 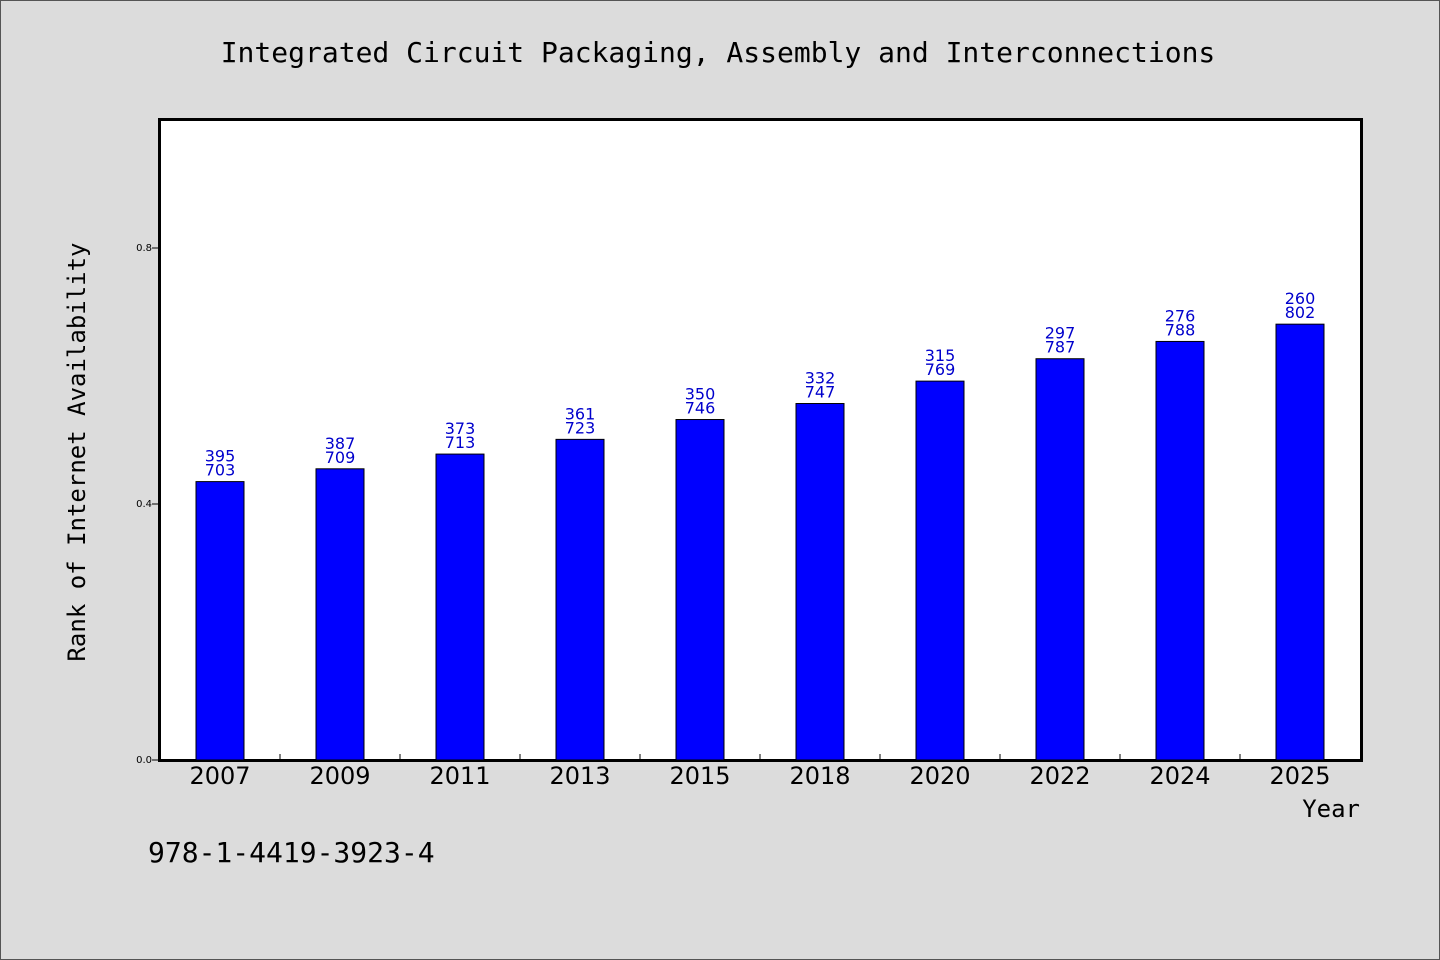 What do you see at coordinates (940, 570) in the screenshot?
I see `bar-2020` at bounding box center [940, 570].